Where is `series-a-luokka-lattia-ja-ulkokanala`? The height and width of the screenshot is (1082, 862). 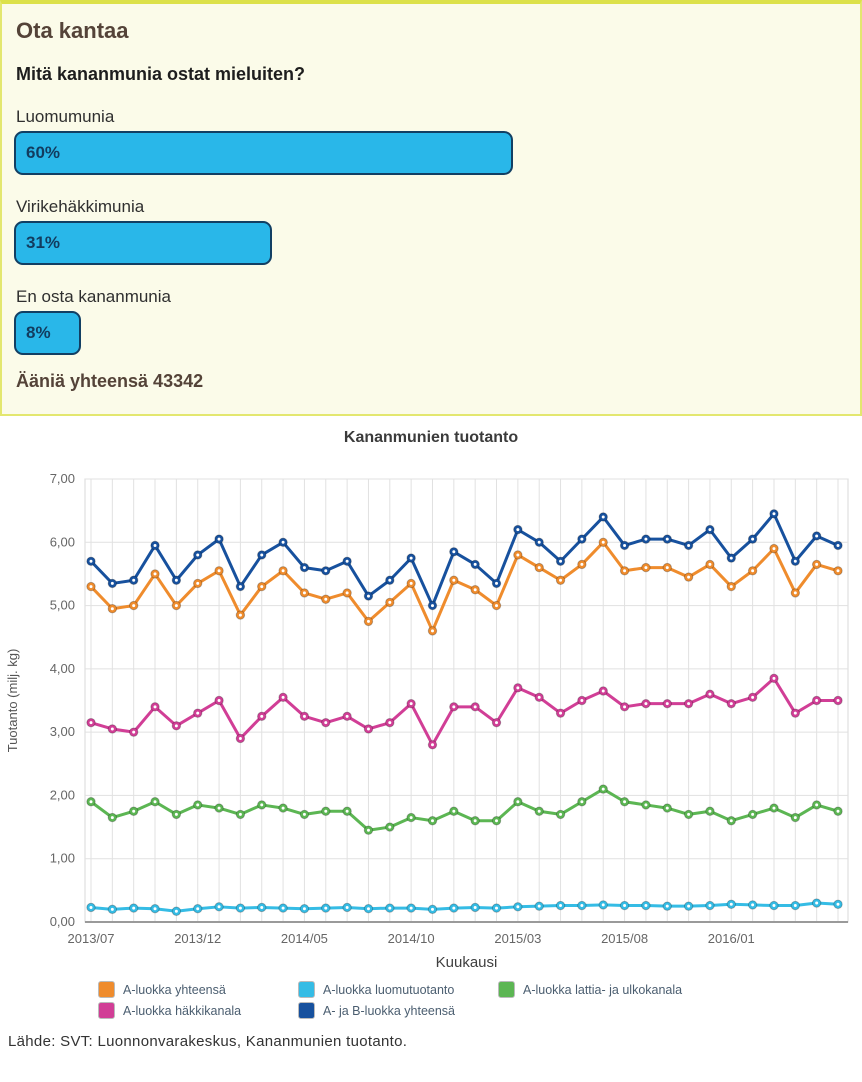 series-a-luokka-lattia-ja-ulkokanala is located at coordinates (464, 809).